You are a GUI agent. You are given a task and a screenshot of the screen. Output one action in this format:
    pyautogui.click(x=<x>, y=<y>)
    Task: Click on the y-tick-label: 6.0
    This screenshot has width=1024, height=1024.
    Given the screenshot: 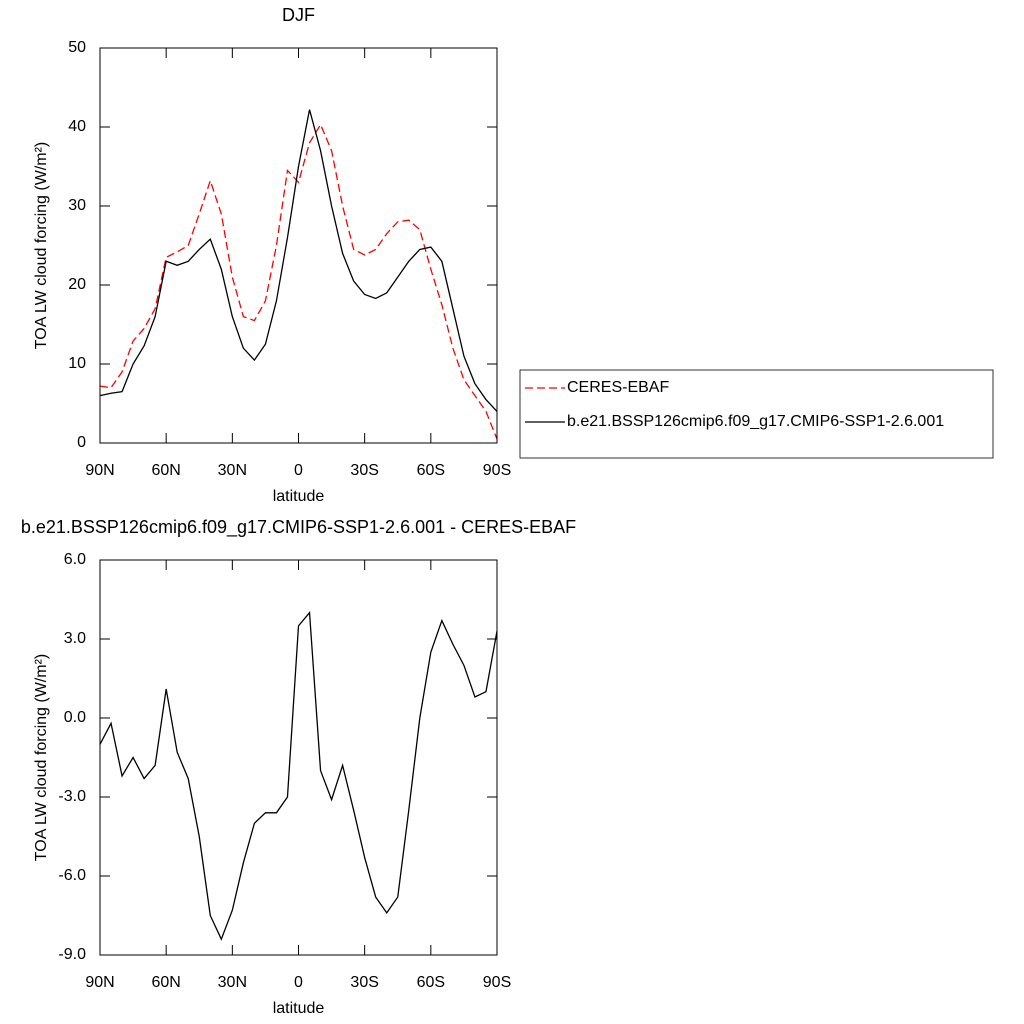 What is the action you would take?
    pyautogui.click(x=75, y=559)
    